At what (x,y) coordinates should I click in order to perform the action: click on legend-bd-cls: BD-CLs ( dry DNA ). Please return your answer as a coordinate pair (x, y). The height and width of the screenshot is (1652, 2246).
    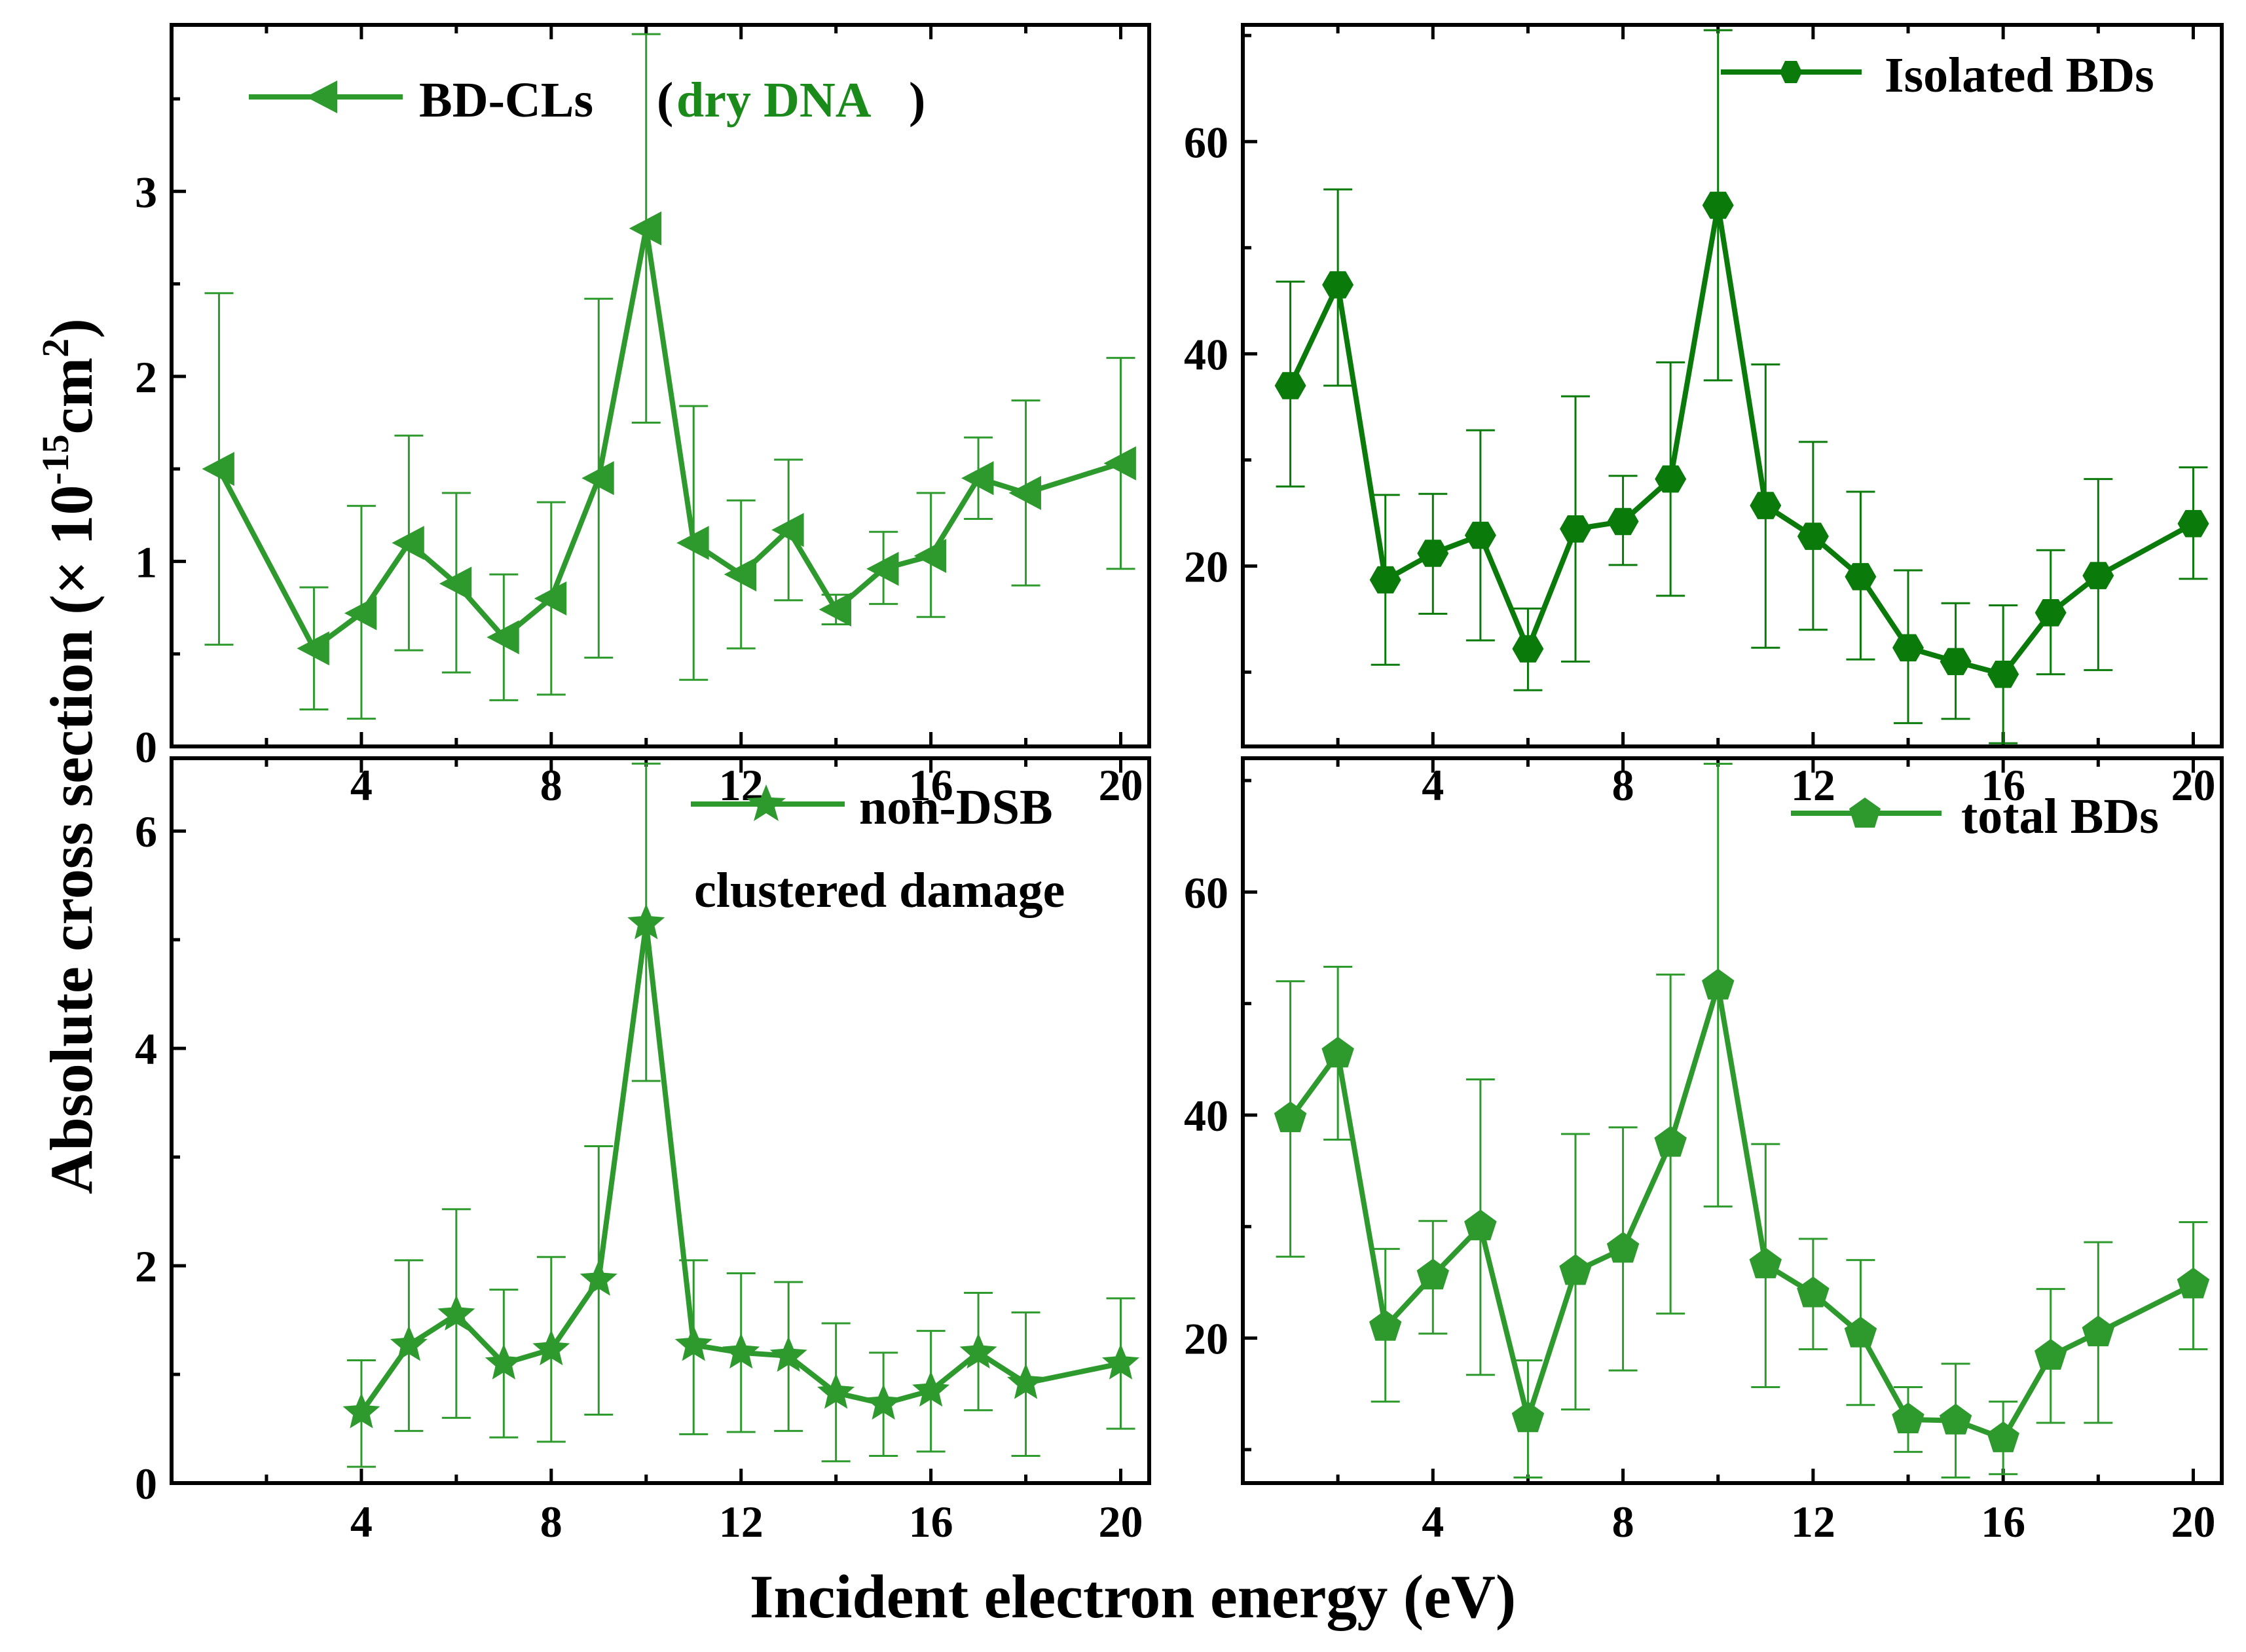
    Looking at the image, I should click on (587, 100).